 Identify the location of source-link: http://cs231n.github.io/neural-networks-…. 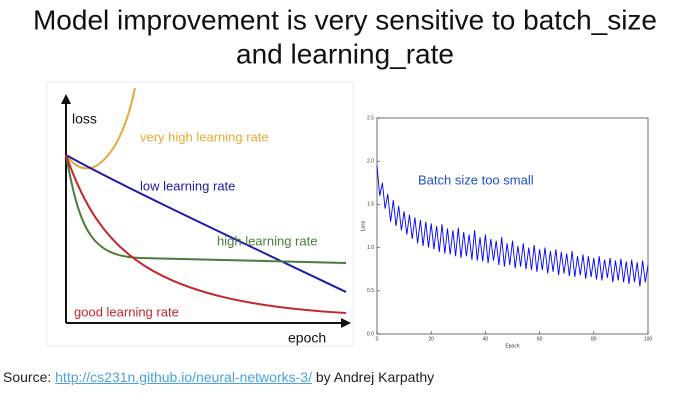
(183, 377).